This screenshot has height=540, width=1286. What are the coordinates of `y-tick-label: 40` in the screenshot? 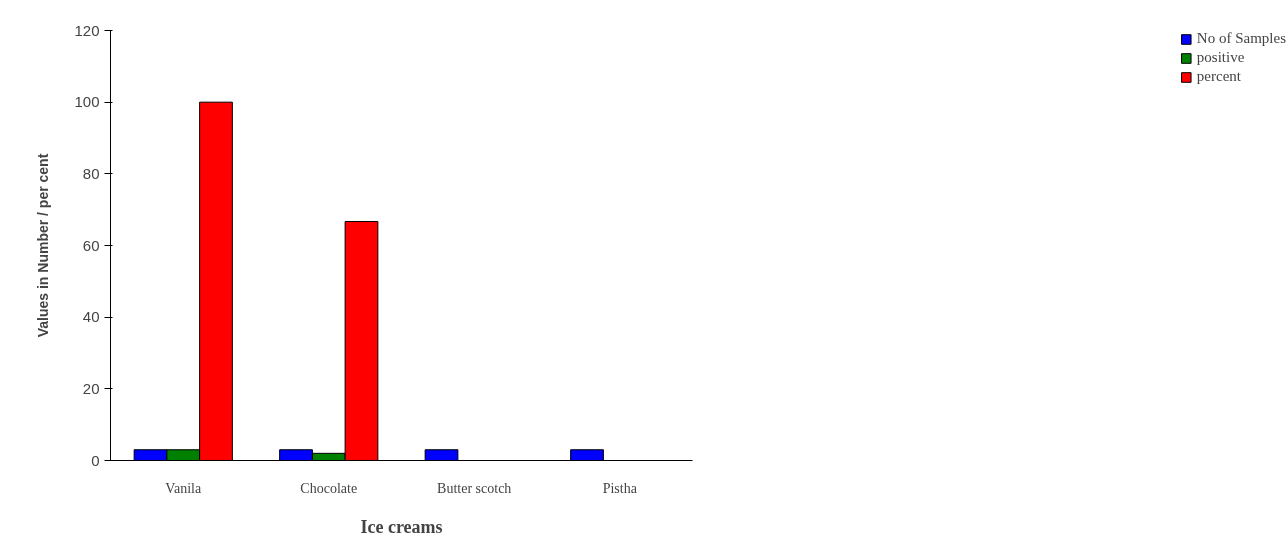 It's located at (91, 317).